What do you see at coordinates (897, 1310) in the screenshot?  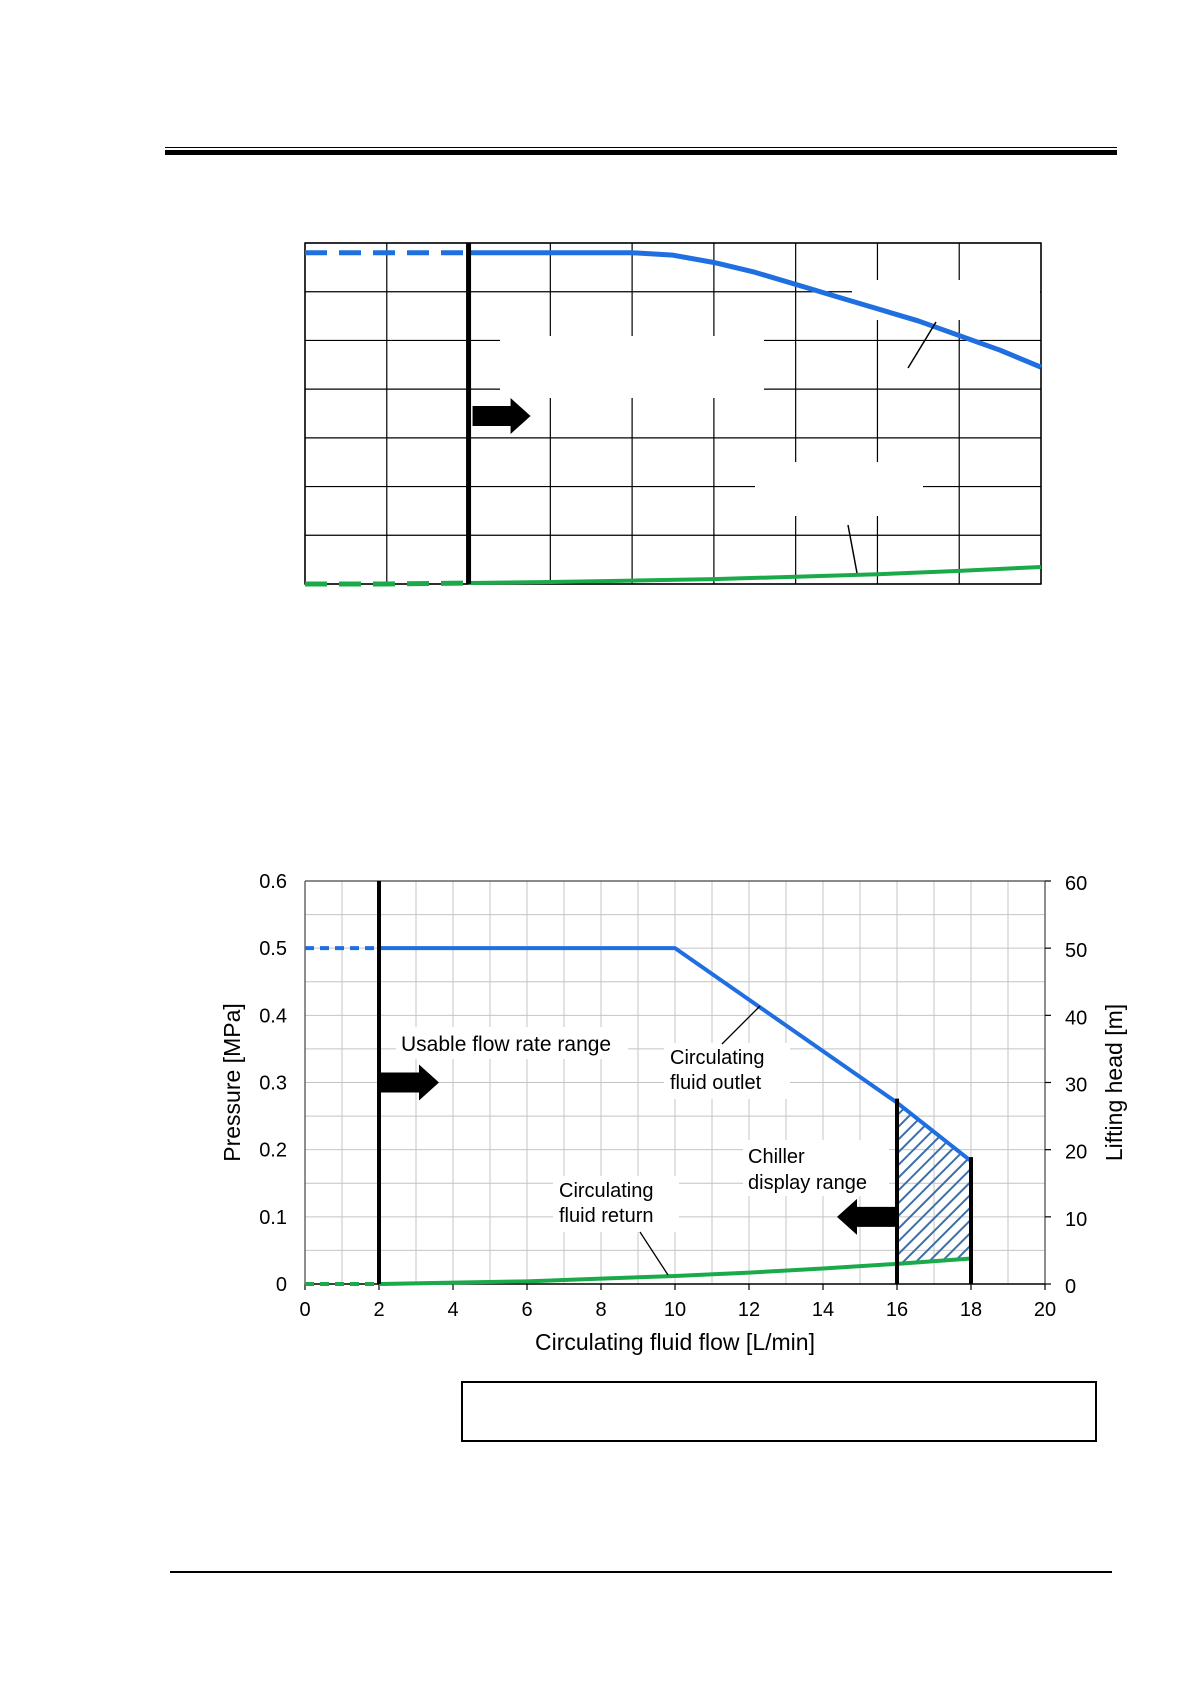 I see `x-tick-label: 16` at bounding box center [897, 1310].